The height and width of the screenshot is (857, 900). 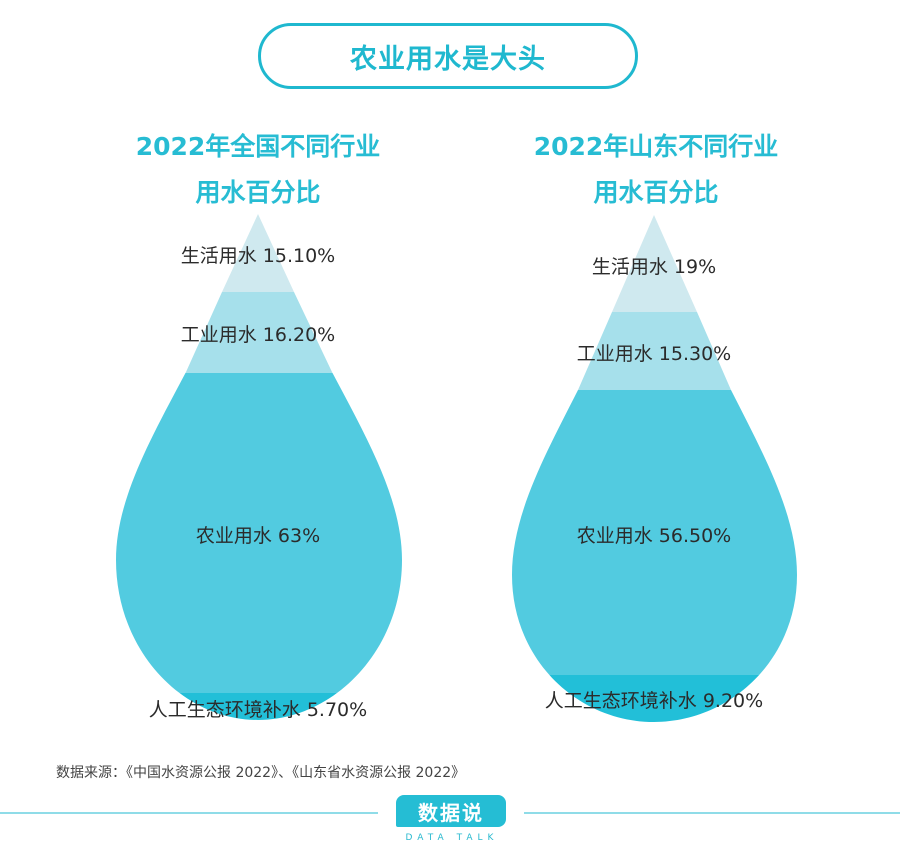 I want to click on main-title-pill: 农业用水是大头, so click(x=448, y=56).